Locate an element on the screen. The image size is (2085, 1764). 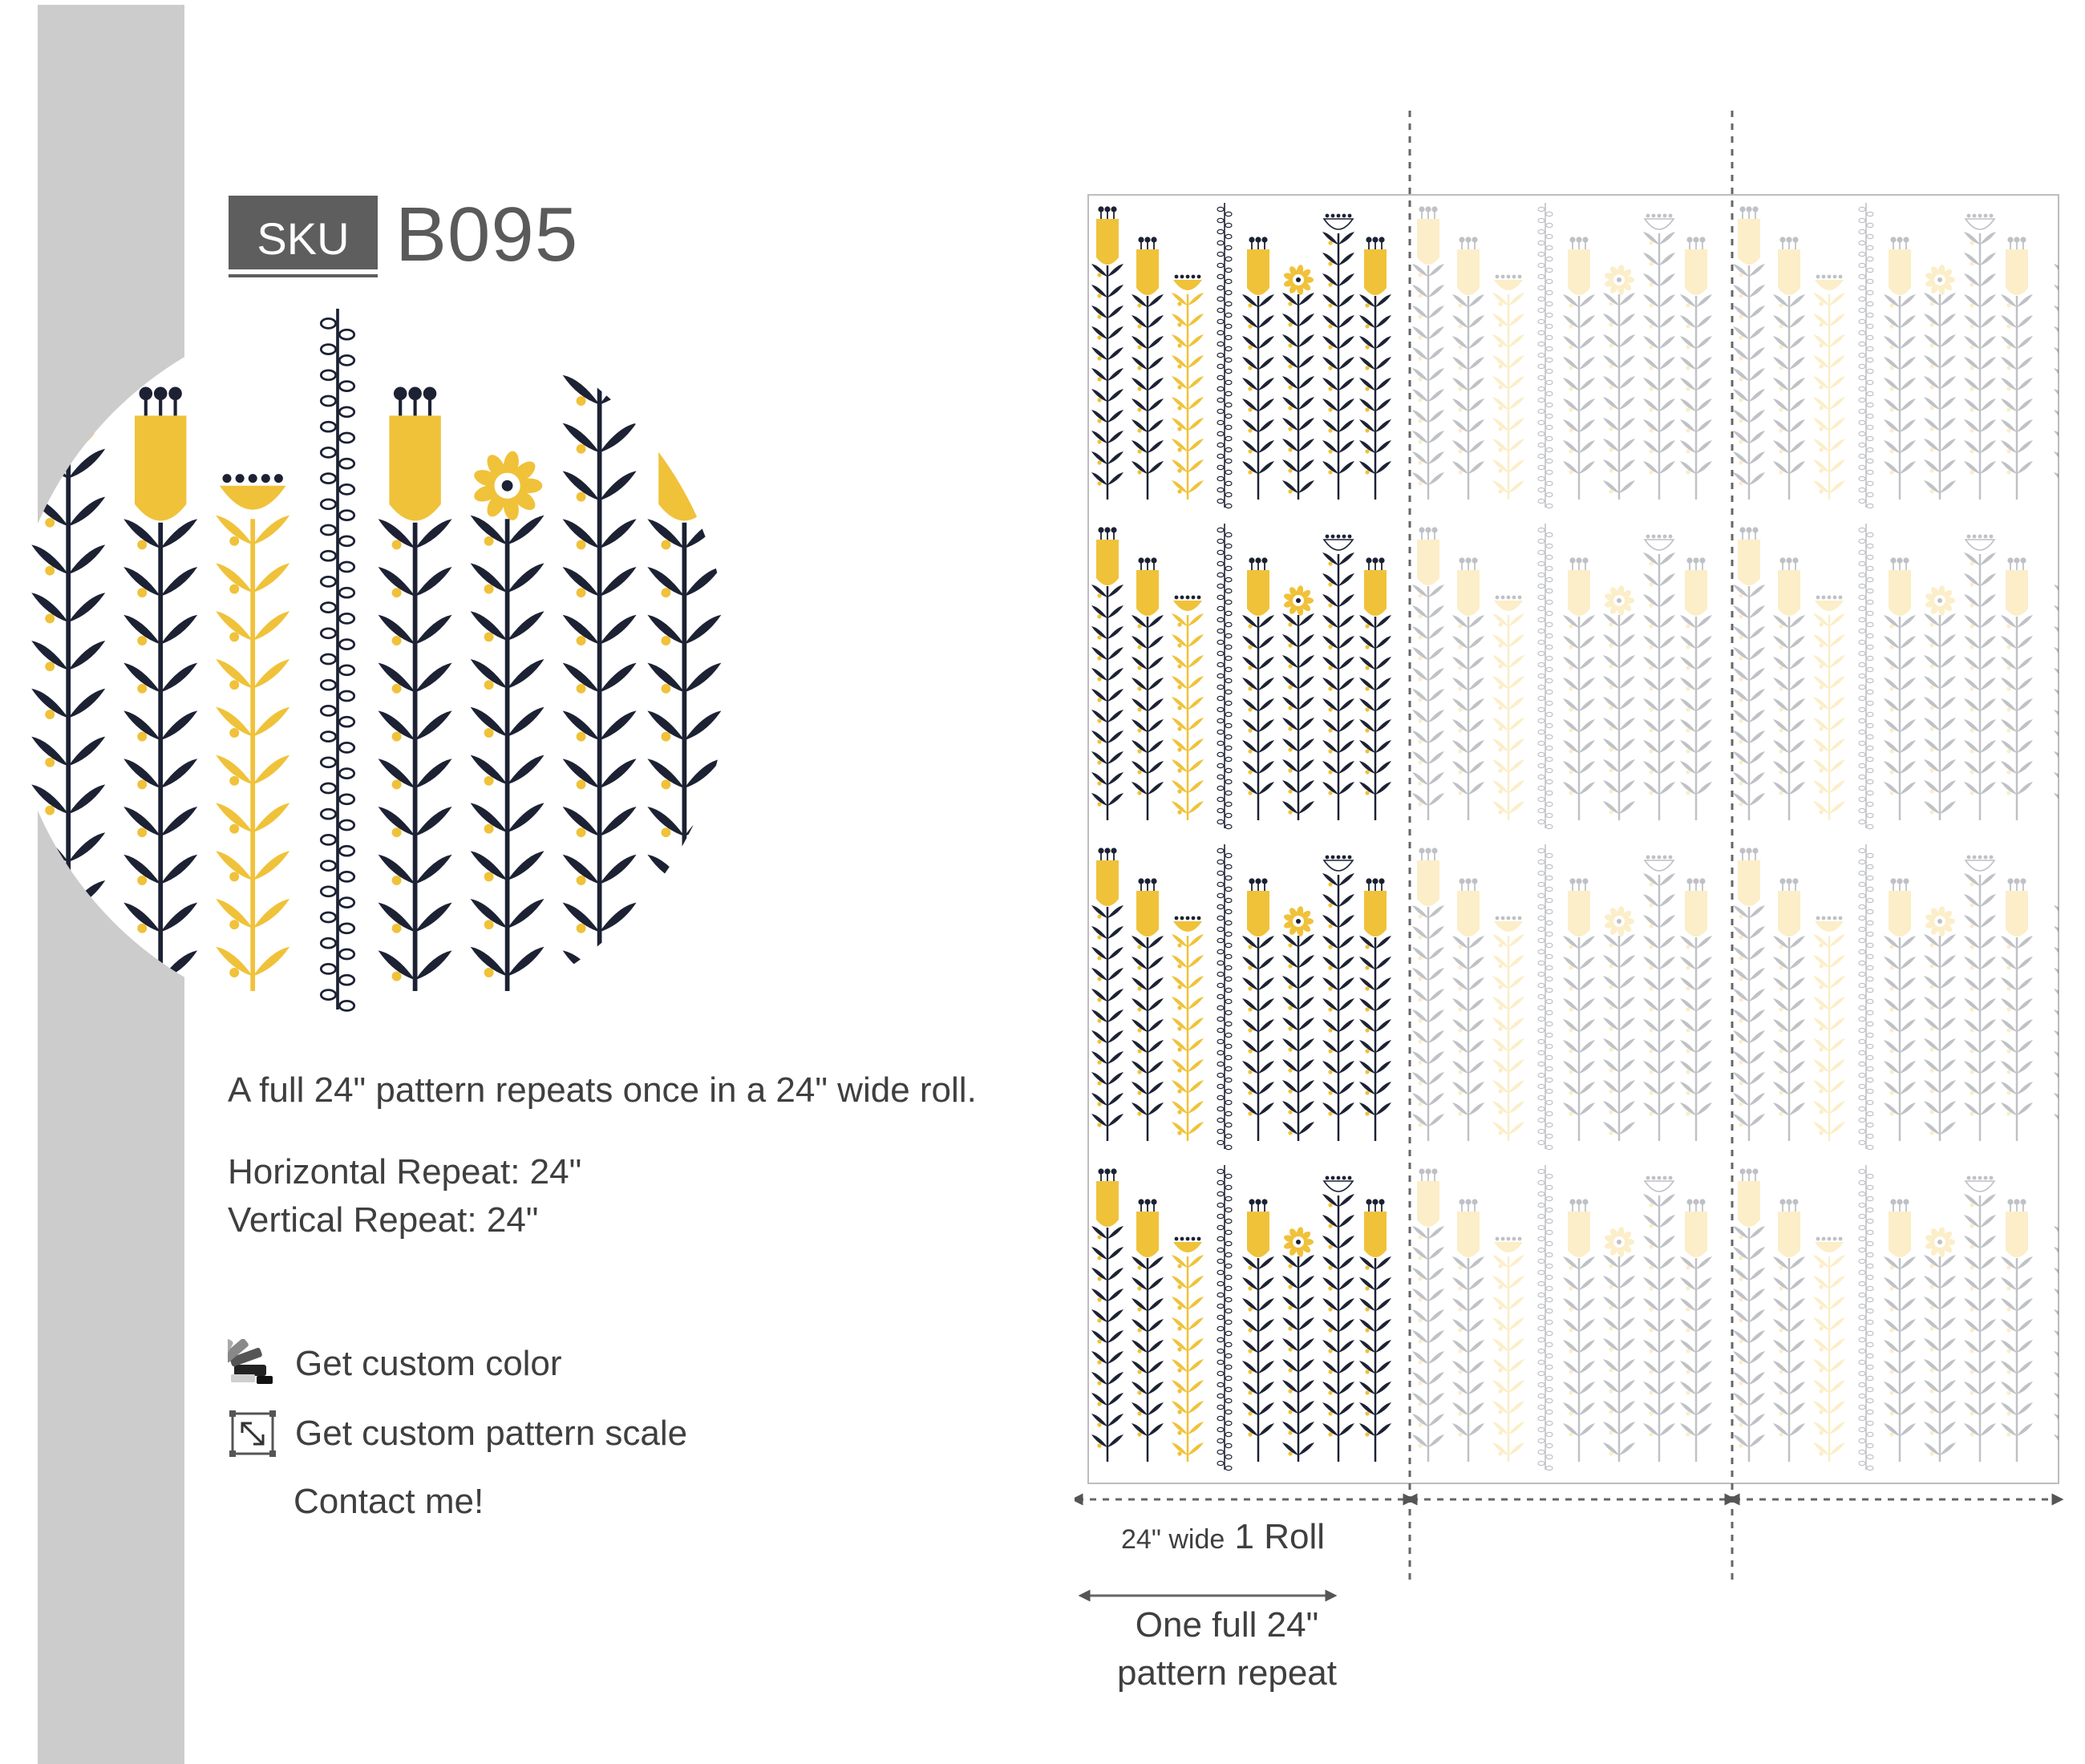
pattern-swatch is located at coordinates (369, 667).